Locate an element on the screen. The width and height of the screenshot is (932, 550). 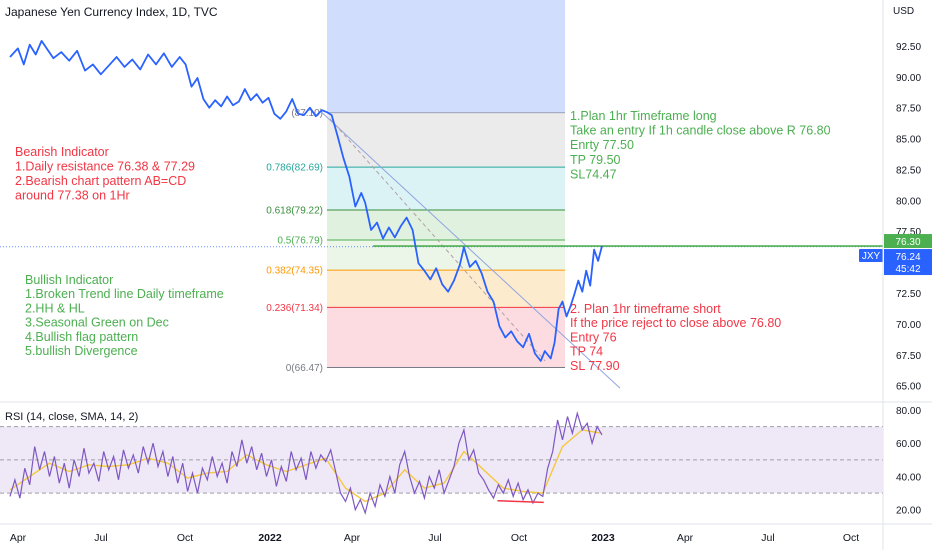
plan_long-annotation-line: 1.Plan 1hr Timeframe long is located at coordinates (643, 116).